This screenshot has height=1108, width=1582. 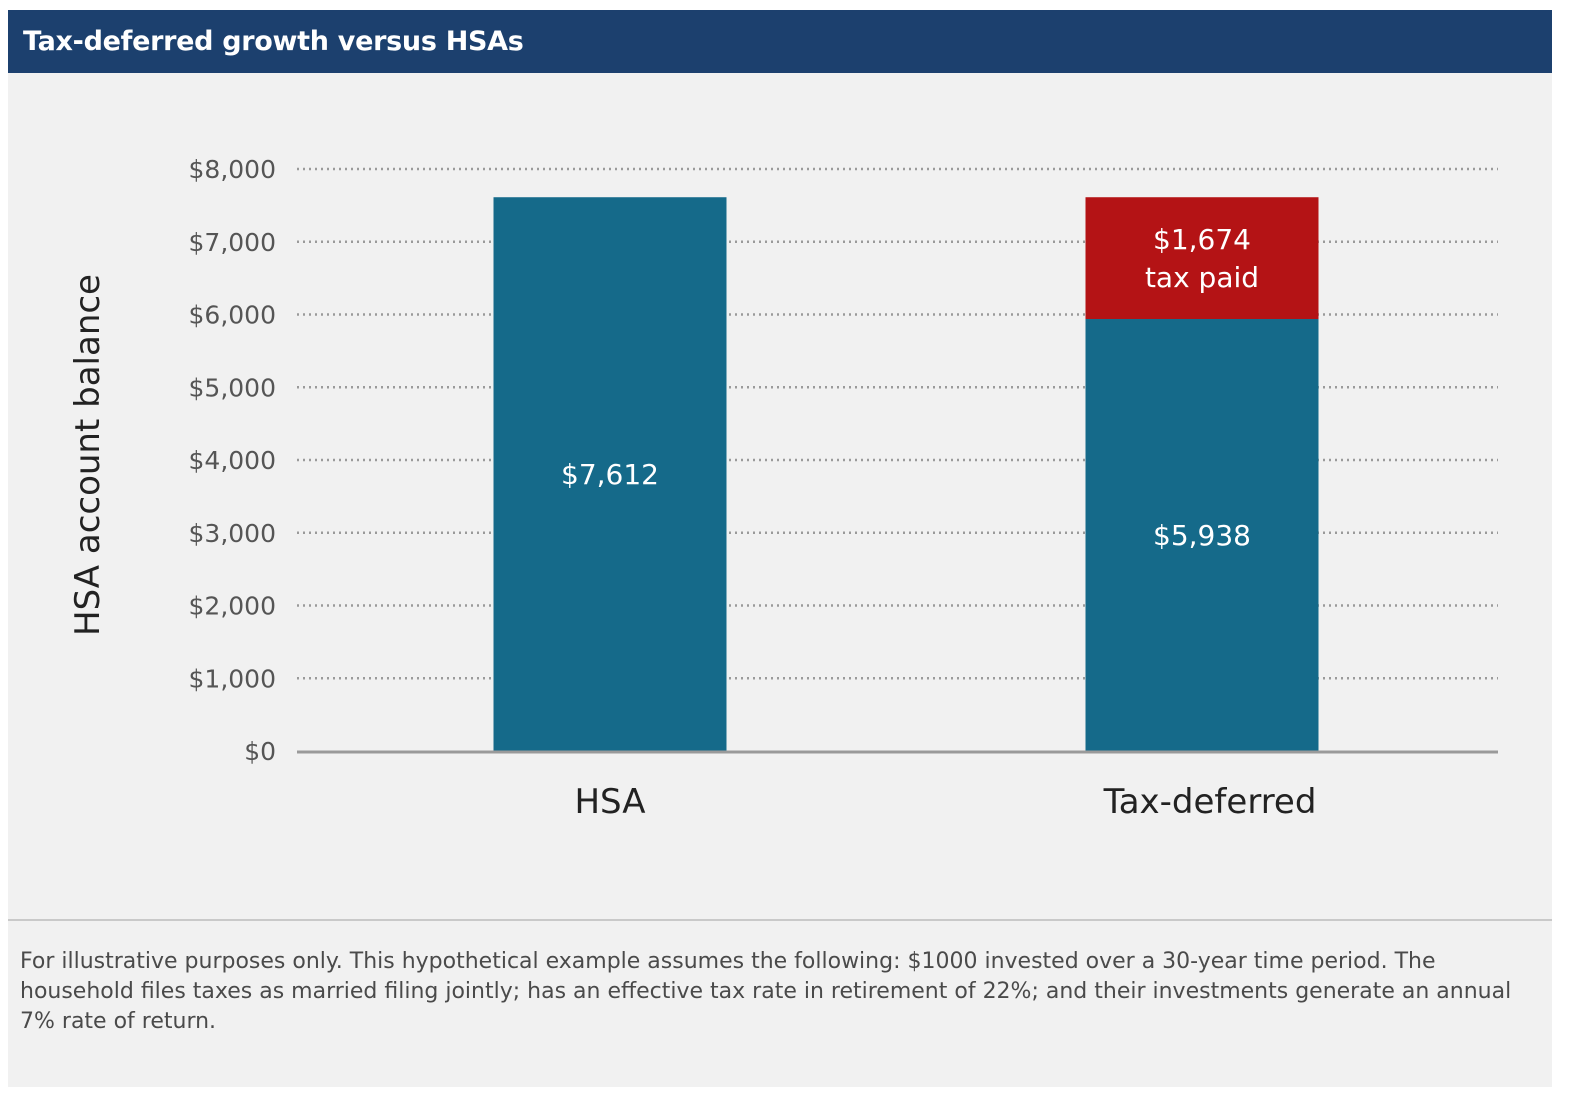 I want to click on bar-data-label: $7,612, so click(x=610, y=474).